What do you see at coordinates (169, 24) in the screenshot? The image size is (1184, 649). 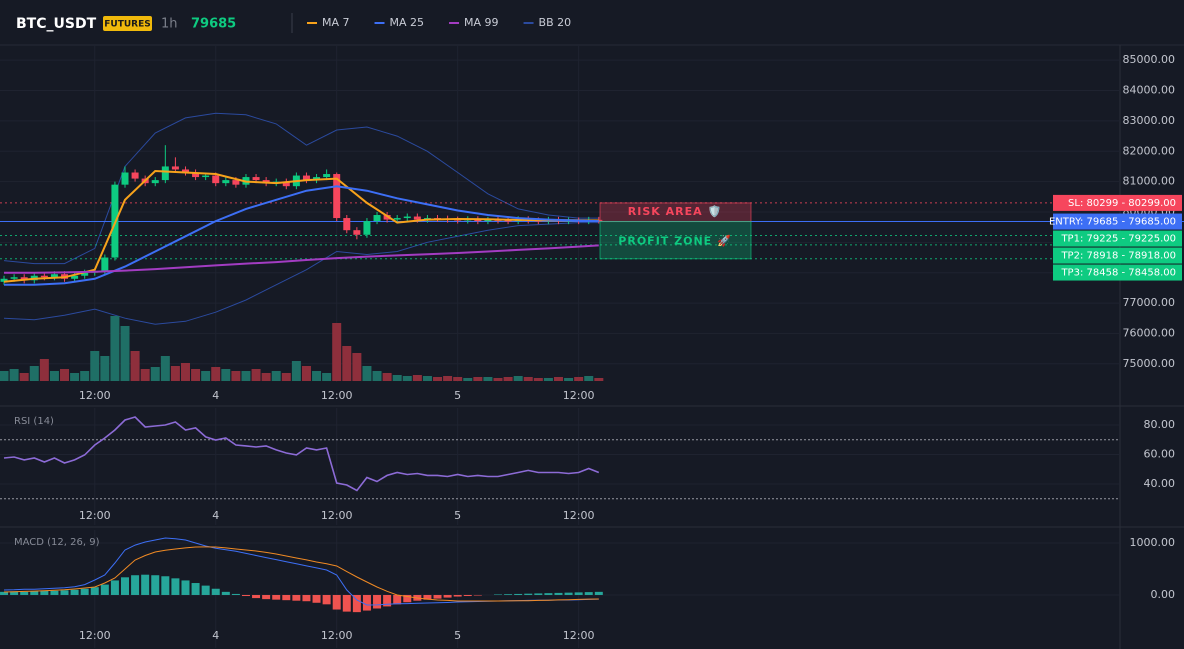 I see `interval: 1h` at bounding box center [169, 24].